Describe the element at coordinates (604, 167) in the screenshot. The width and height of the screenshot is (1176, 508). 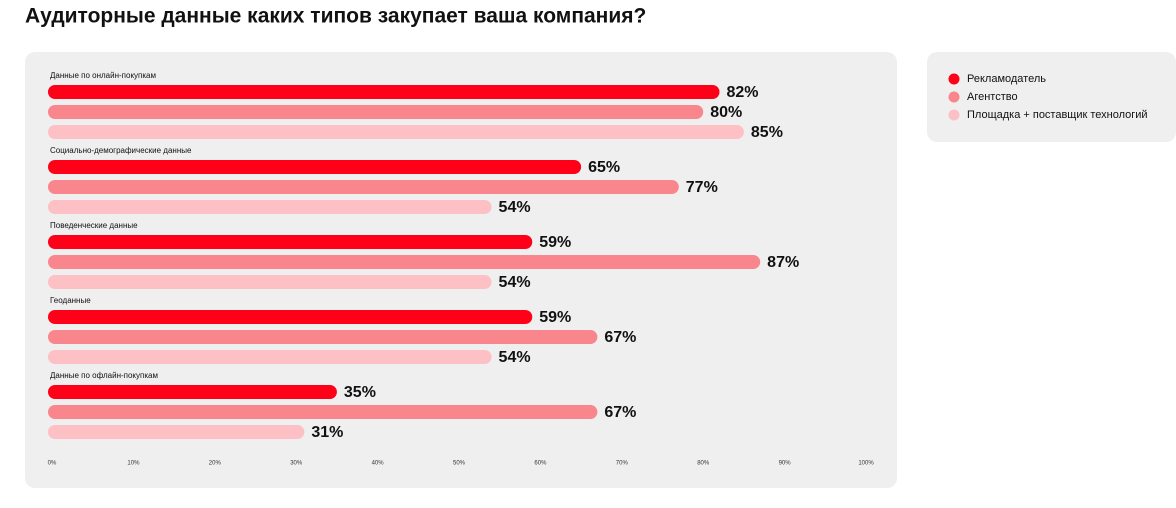
I see `value-label: 65%` at that location.